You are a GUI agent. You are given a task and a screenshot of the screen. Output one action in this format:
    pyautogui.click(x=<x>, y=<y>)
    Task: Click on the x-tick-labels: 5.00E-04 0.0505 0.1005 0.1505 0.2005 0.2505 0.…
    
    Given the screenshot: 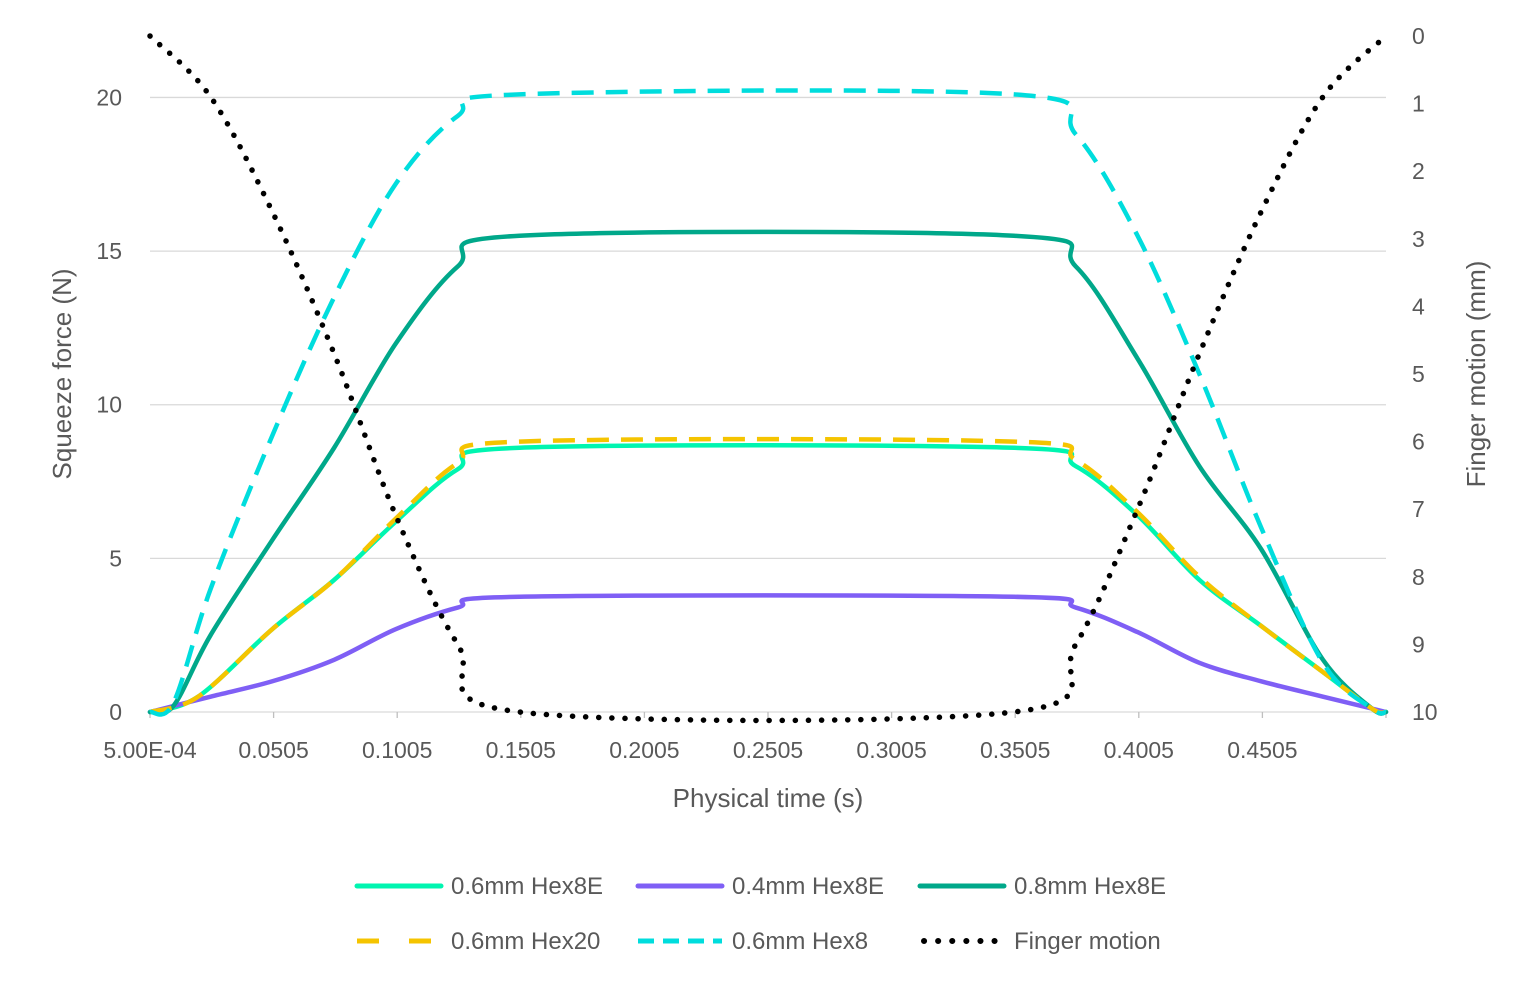 What is the action you would take?
    pyautogui.click(x=700, y=750)
    